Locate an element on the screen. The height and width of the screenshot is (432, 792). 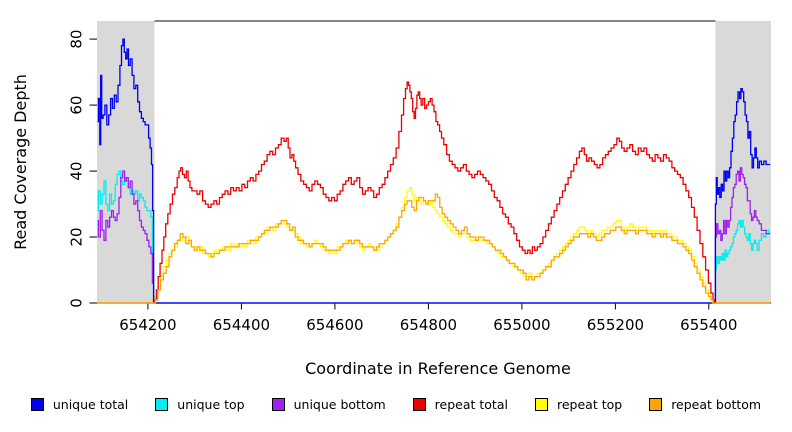
legend-item-repeat-bottom: repeat bottom is located at coordinates (705, 404).